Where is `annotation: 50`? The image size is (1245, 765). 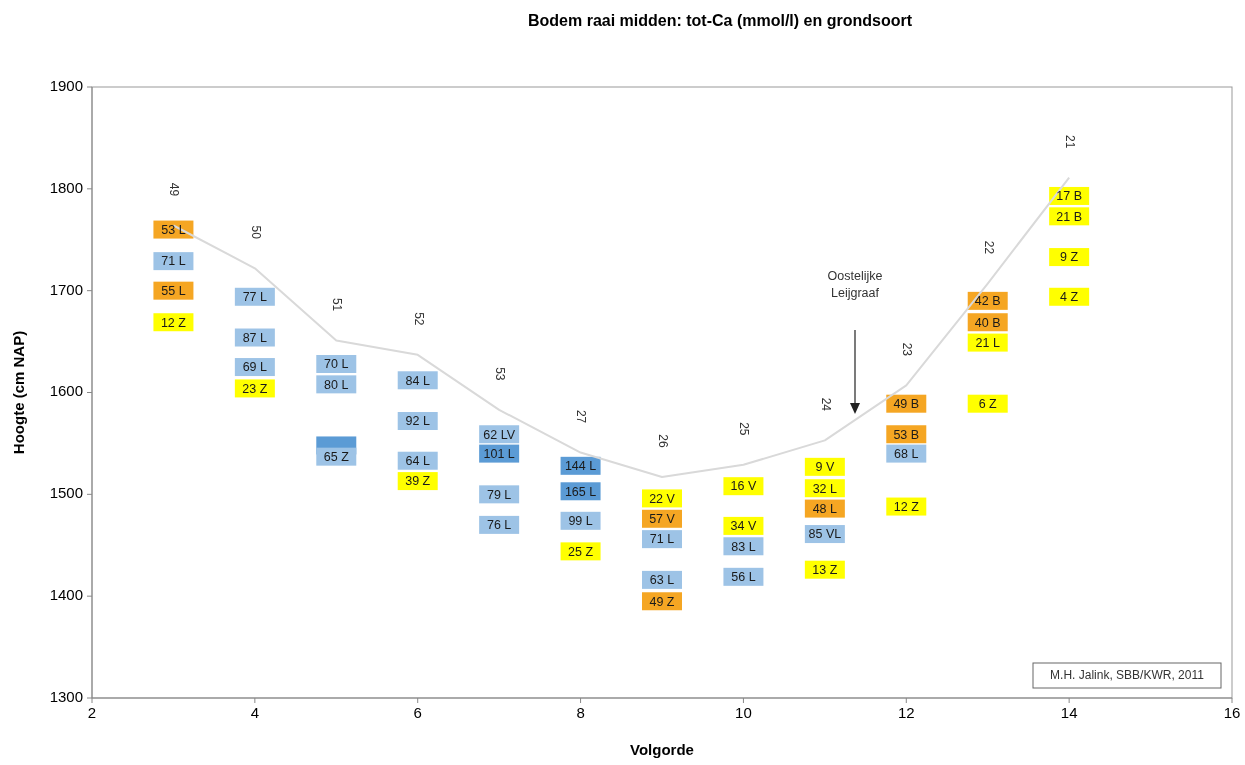 annotation: 50 is located at coordinates (255, 232).